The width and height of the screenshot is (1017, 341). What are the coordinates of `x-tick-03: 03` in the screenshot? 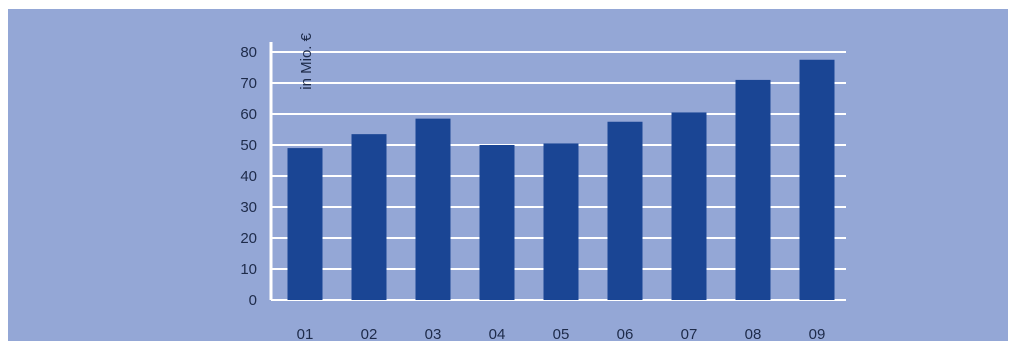 It's located at (433, 333).